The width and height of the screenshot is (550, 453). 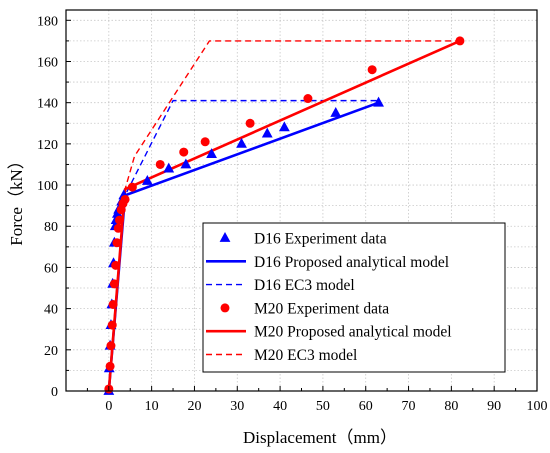 What do you see at coordinates (16, 198) in the screenshot?
I see `y-axis-title: Force（kN）` at bounding box center [16, 198].